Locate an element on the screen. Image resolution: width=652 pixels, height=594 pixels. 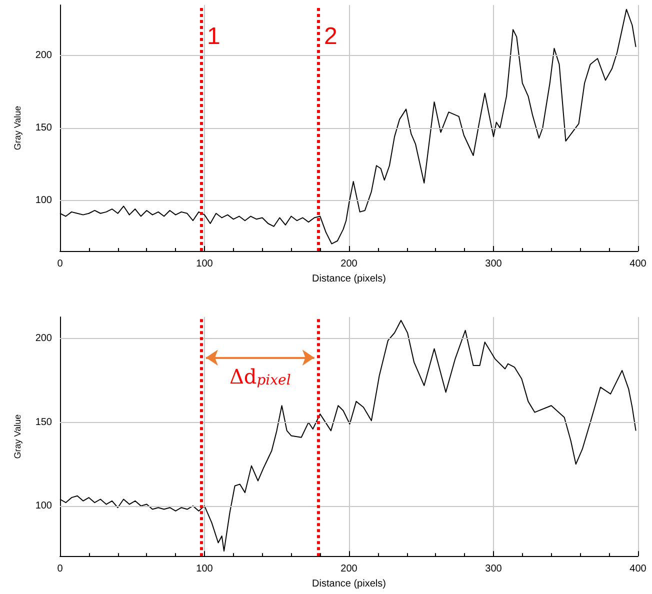
annotation: 1 is located at coordinates (213, 36).